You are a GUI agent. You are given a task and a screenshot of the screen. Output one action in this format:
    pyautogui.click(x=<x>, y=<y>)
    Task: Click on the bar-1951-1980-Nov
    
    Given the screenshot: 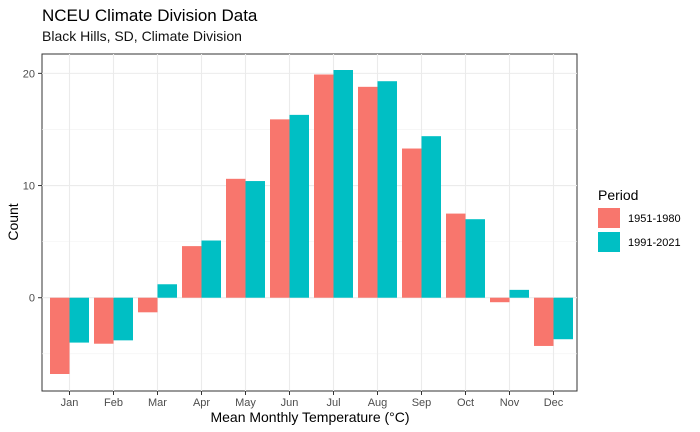 What is the action you would take?
    pyautogui.click(x=500, y=300)
    